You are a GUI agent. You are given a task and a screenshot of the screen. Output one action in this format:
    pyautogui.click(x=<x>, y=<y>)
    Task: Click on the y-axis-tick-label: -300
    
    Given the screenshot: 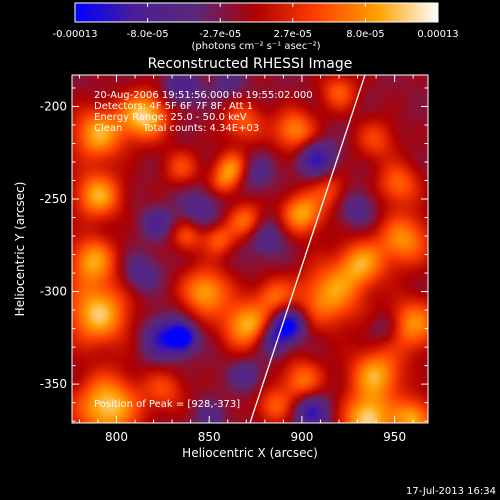 What is the action you would take?
    pyautogui.click(x=53, y=292)
    